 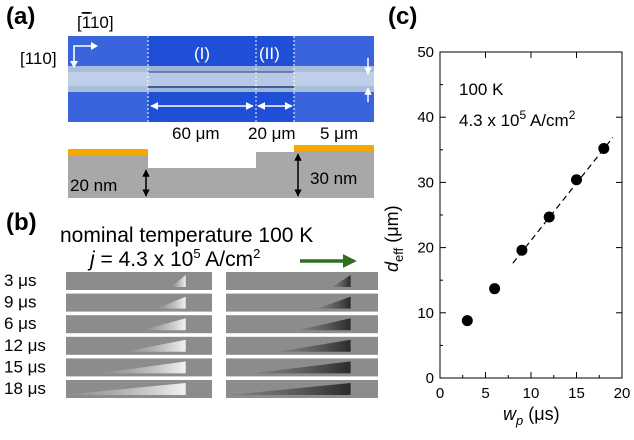 I want to click on dim-20-label: 20 μm, so click(x=272, y=133).